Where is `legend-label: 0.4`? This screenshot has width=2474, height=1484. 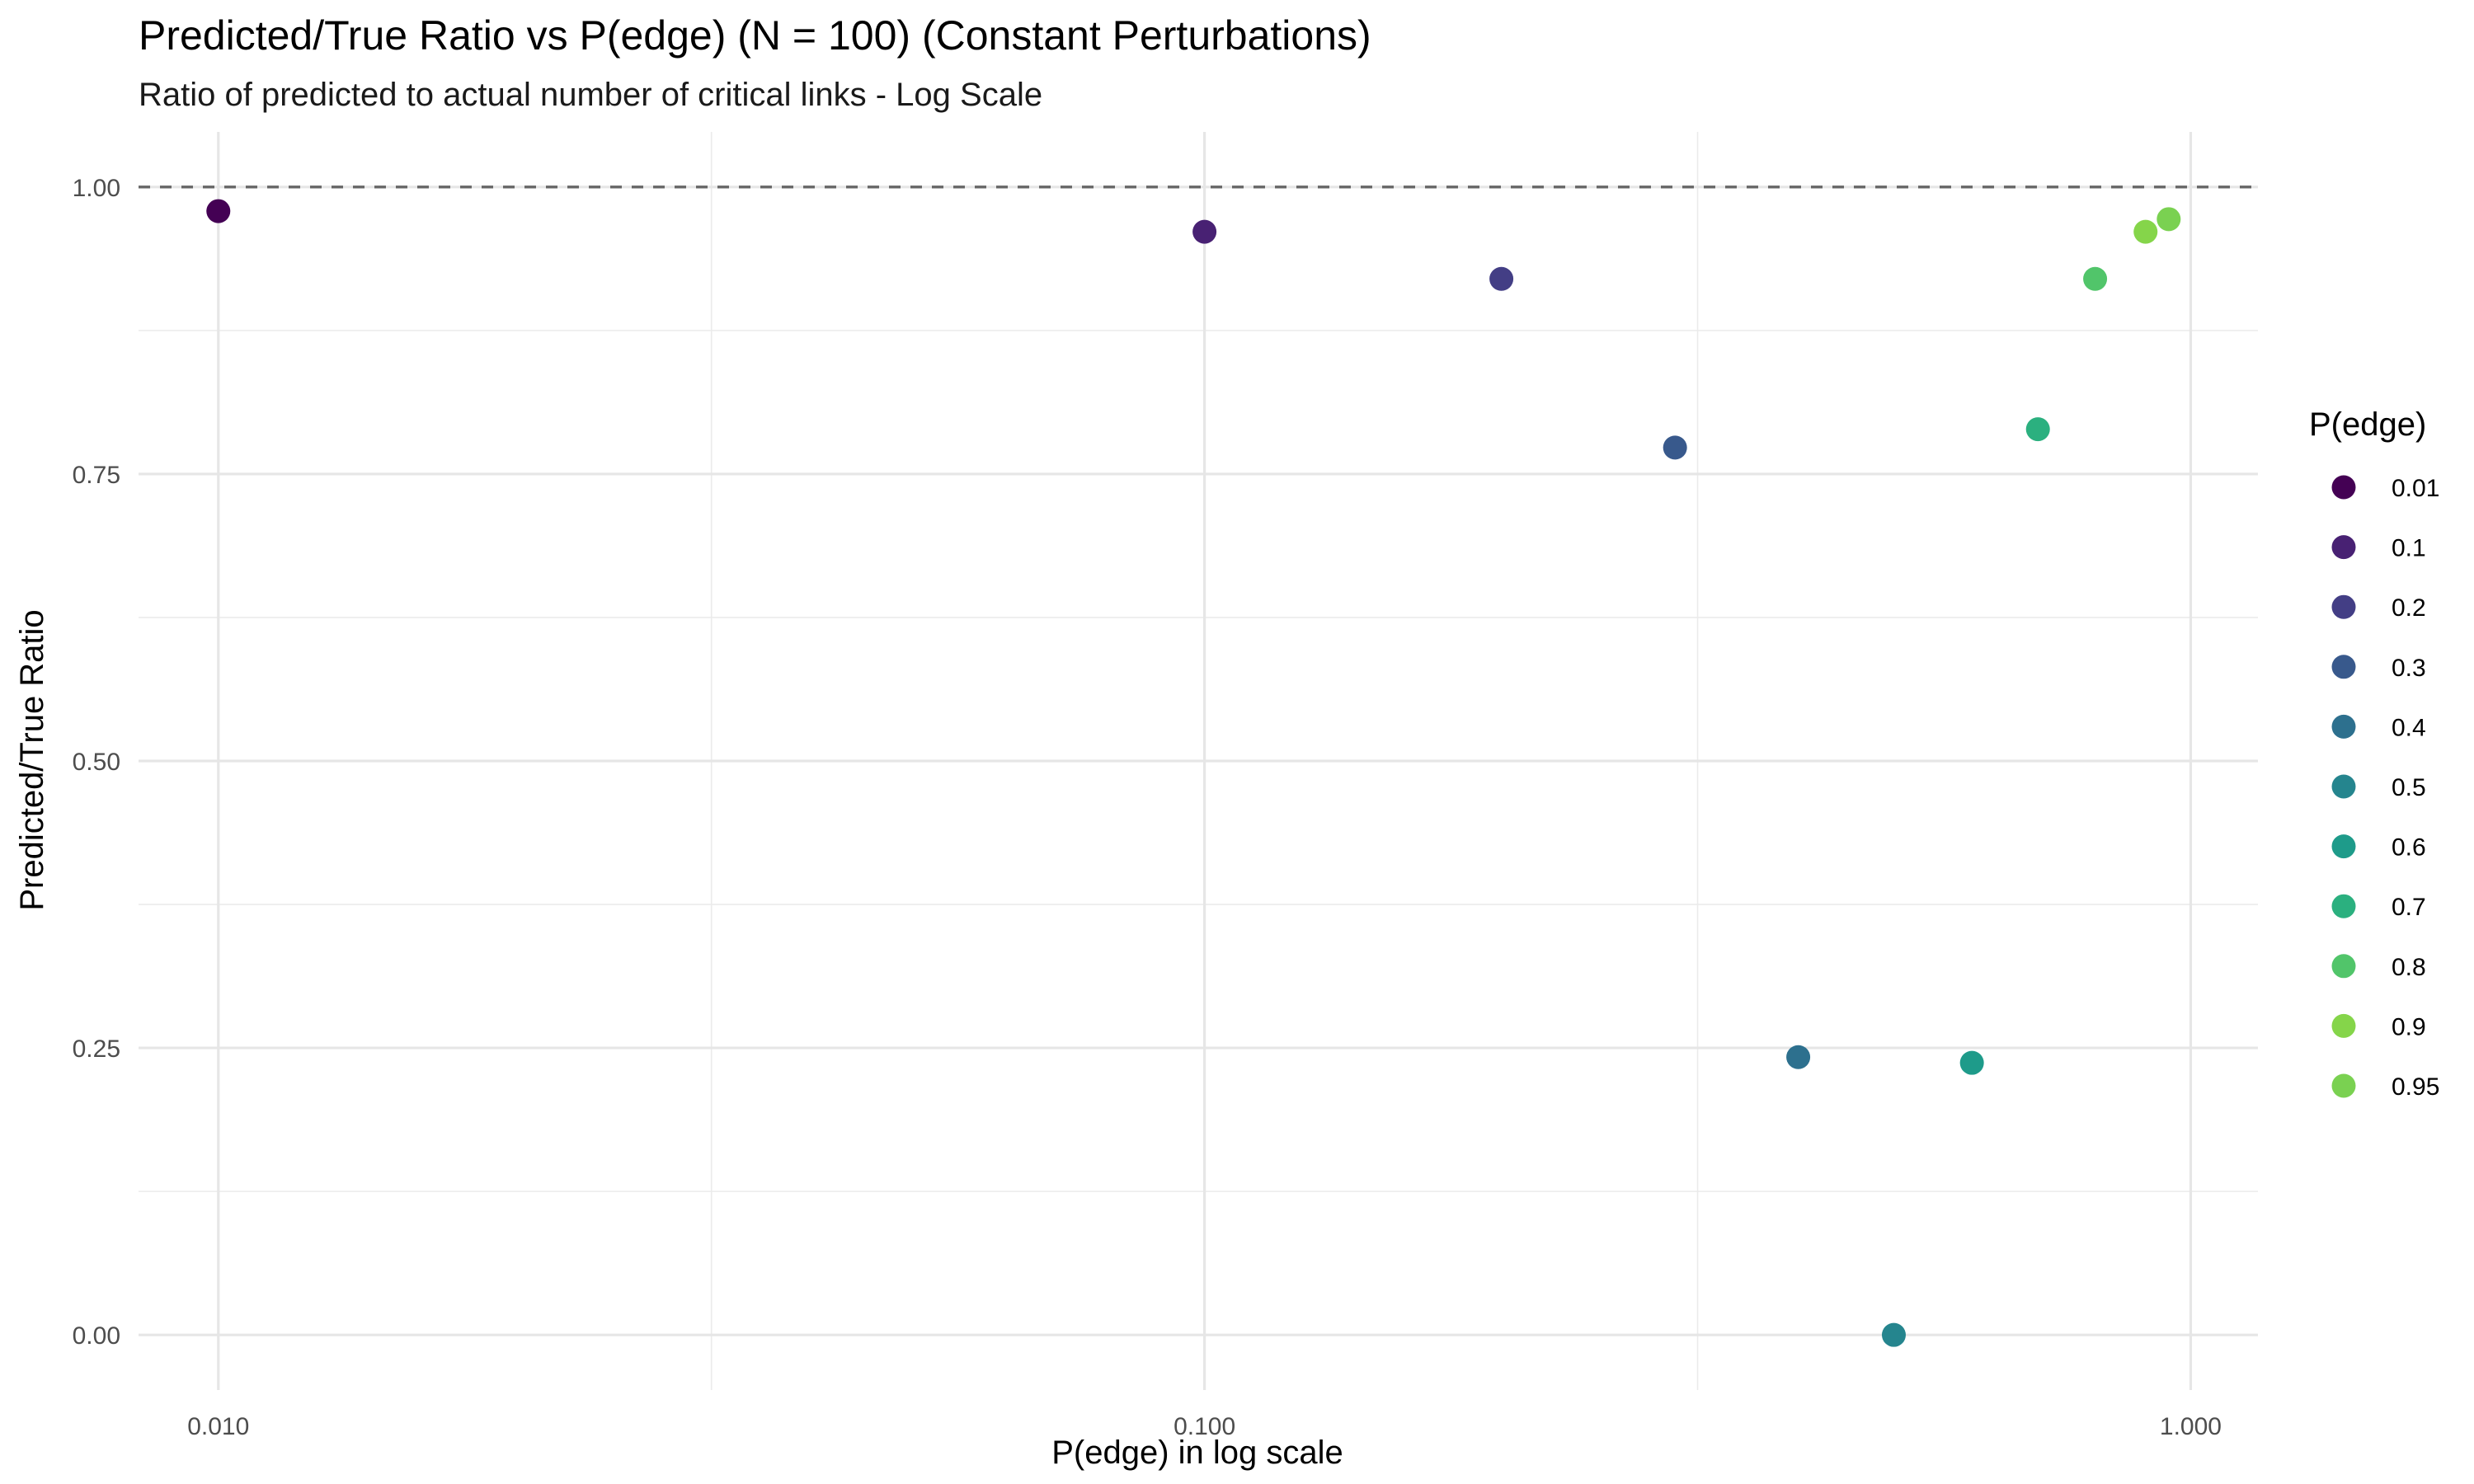 legend-label: 0.4 is located at coordinates (2409, 727).